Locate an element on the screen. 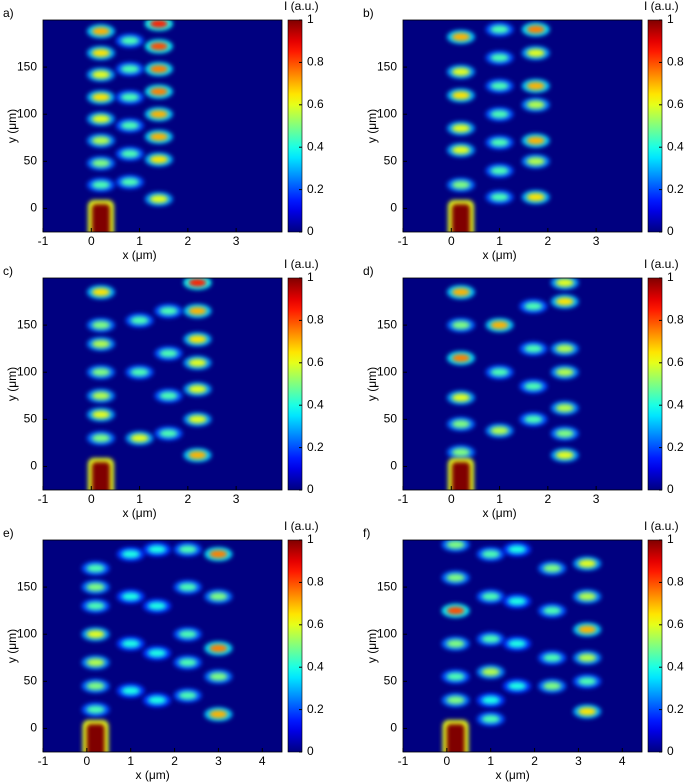 This screenshot has width=685, height=784. axes-frame is located at coordinates (162, 126).